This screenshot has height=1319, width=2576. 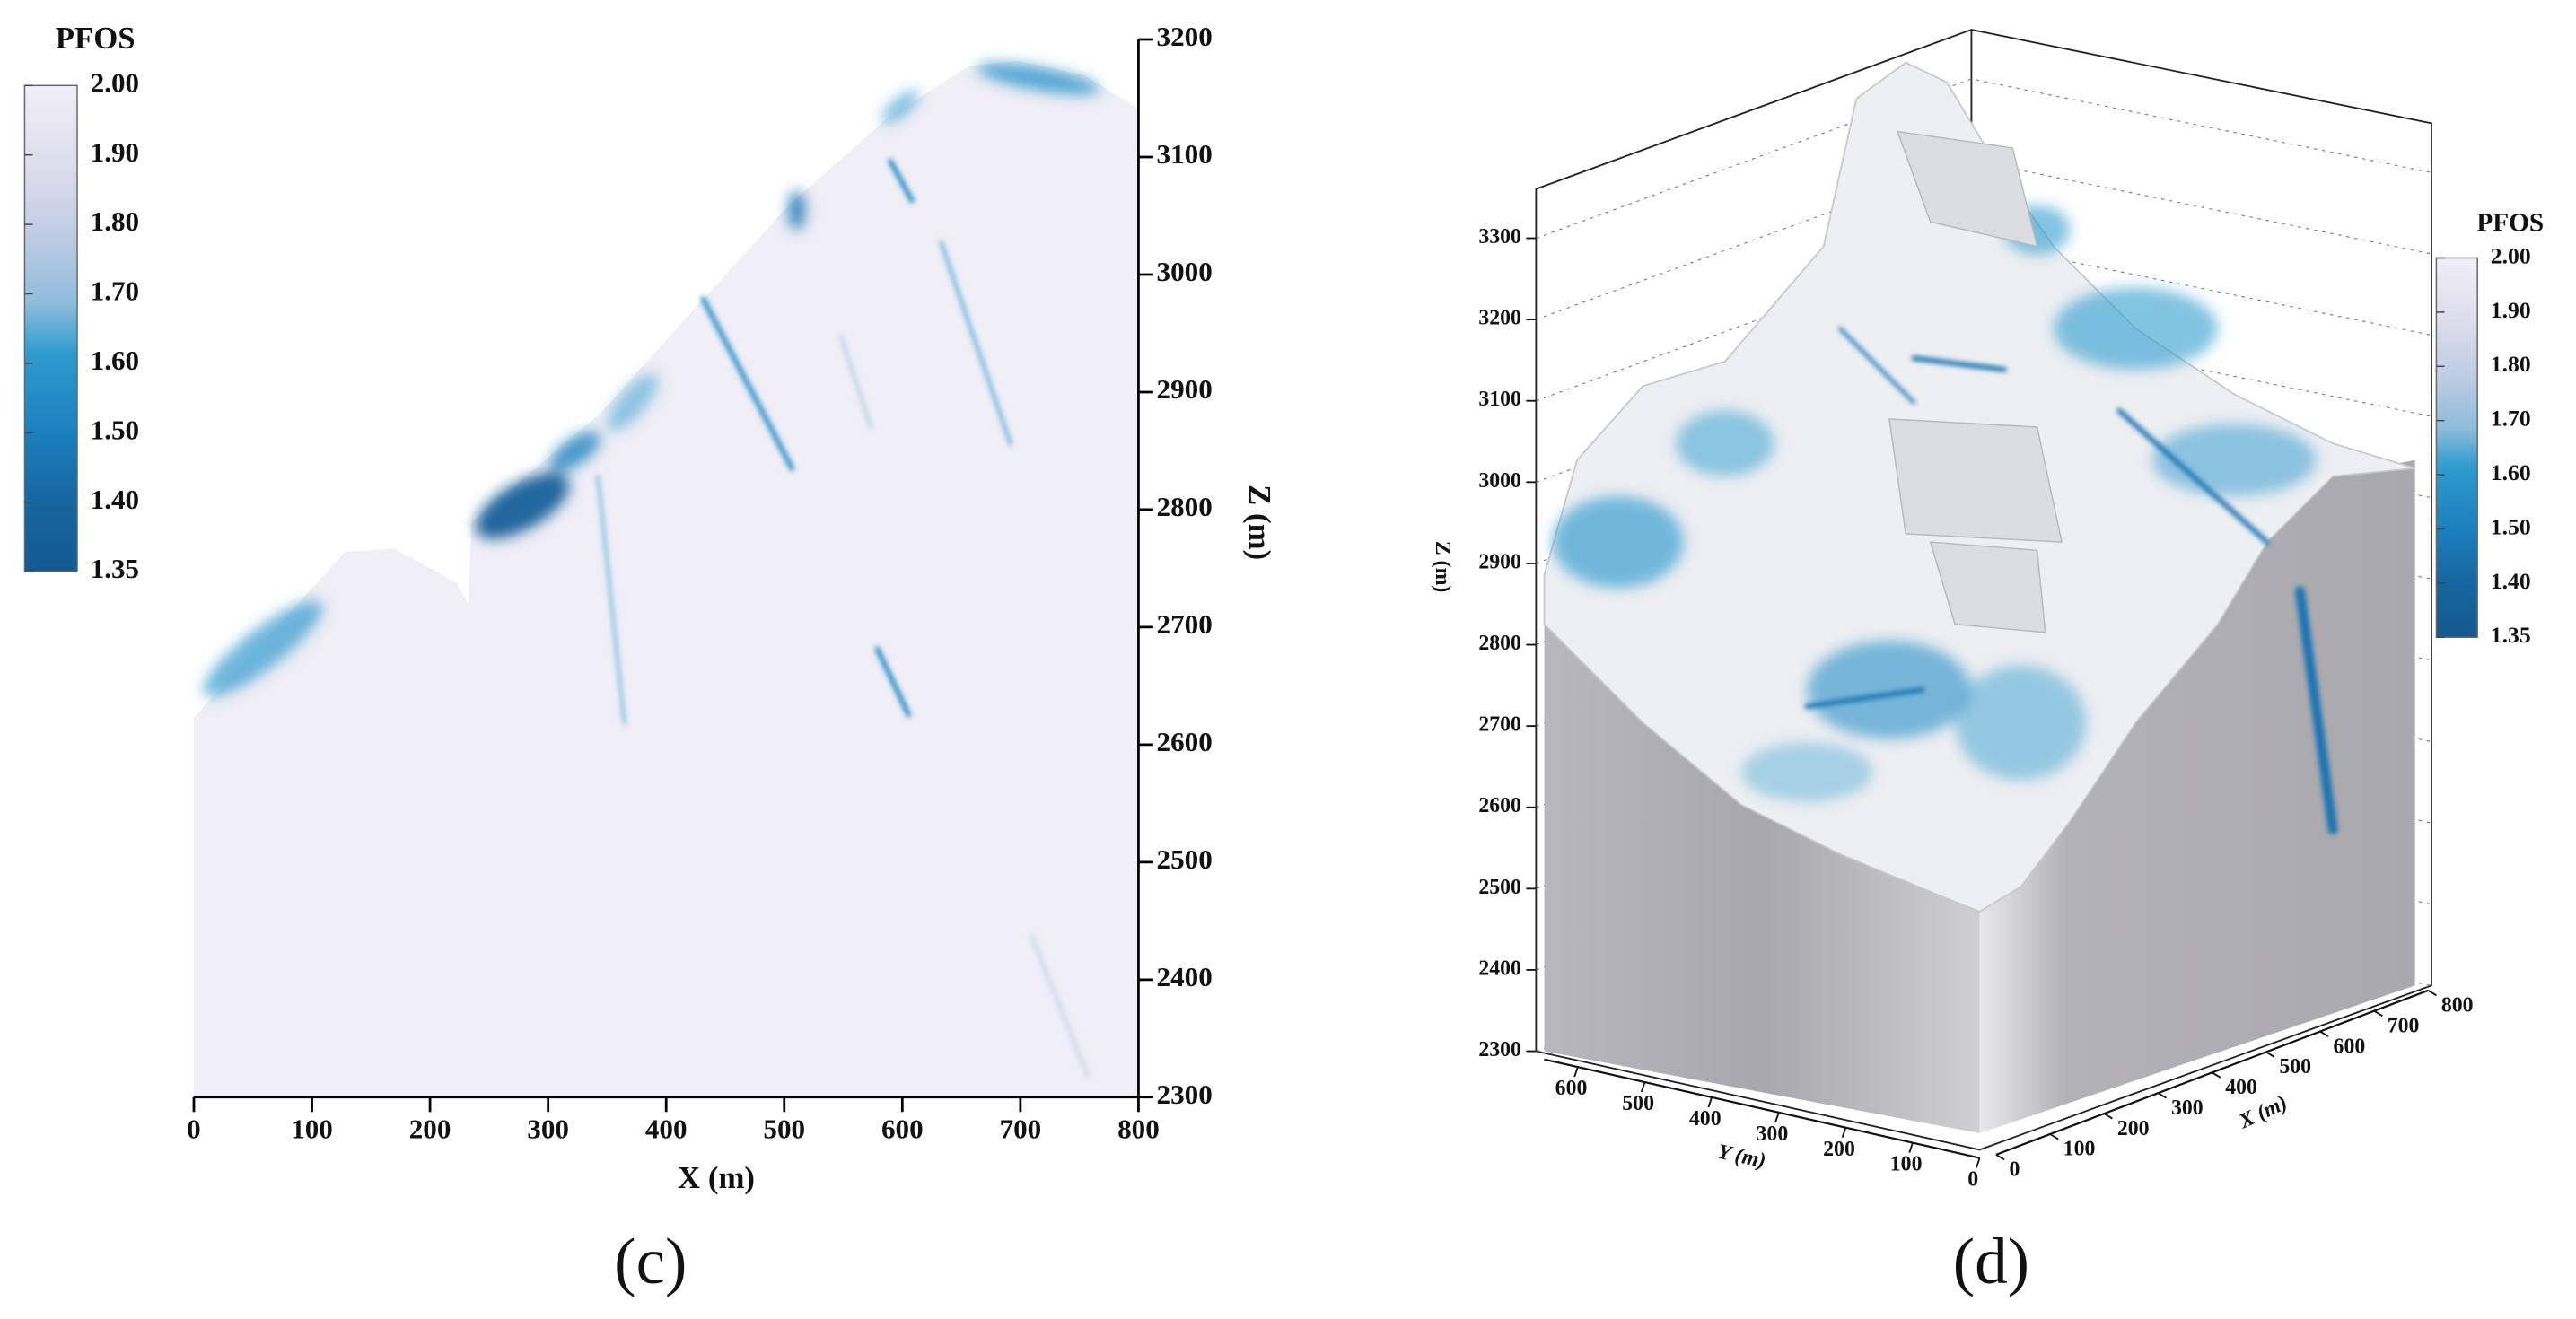 I want to click on x-axis-label: X (m), so click(x=716, y=1177).